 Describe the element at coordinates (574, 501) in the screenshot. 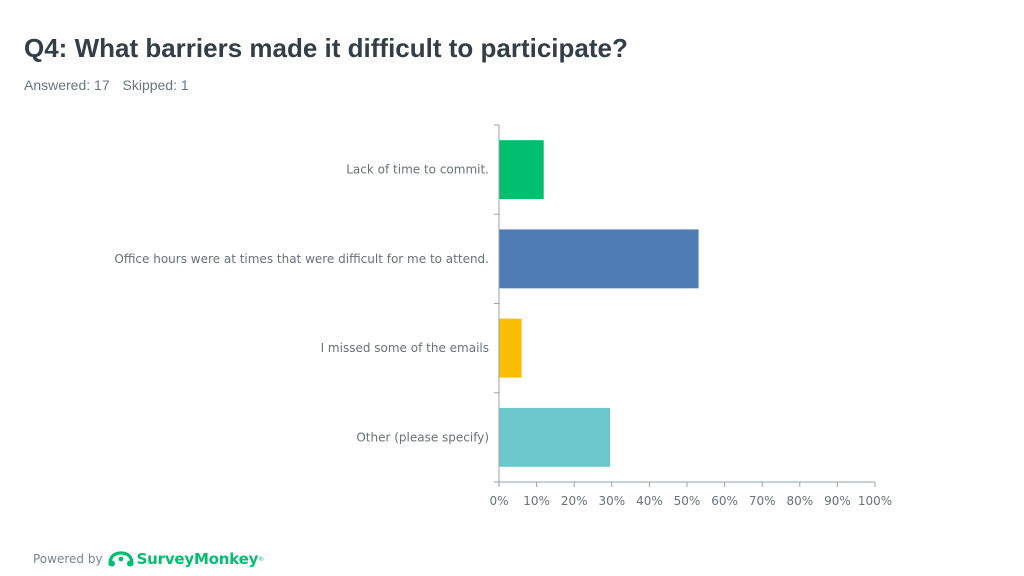

I see `x-tick-label: 20%` at that location.